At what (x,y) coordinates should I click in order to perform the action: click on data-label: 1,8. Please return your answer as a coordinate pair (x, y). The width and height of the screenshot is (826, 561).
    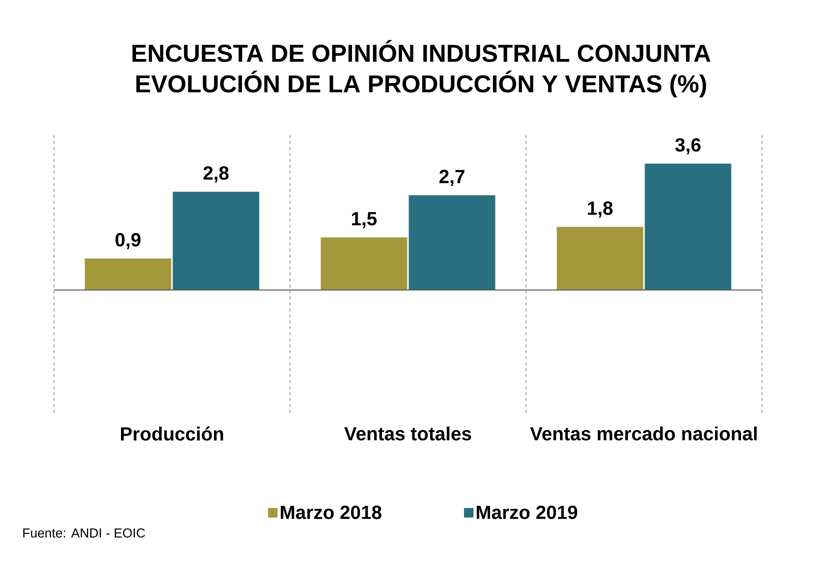
    Looking at the image, I should click on (600, 209).